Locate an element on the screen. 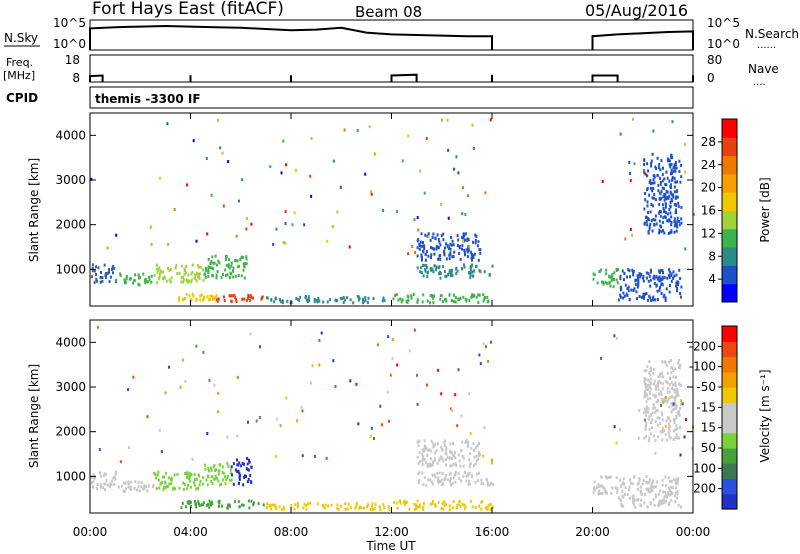 Image resolution: width=800 pixels, height=554 pixels. date-label: 05/Aug/2016 is located at coordinates (636, 10).